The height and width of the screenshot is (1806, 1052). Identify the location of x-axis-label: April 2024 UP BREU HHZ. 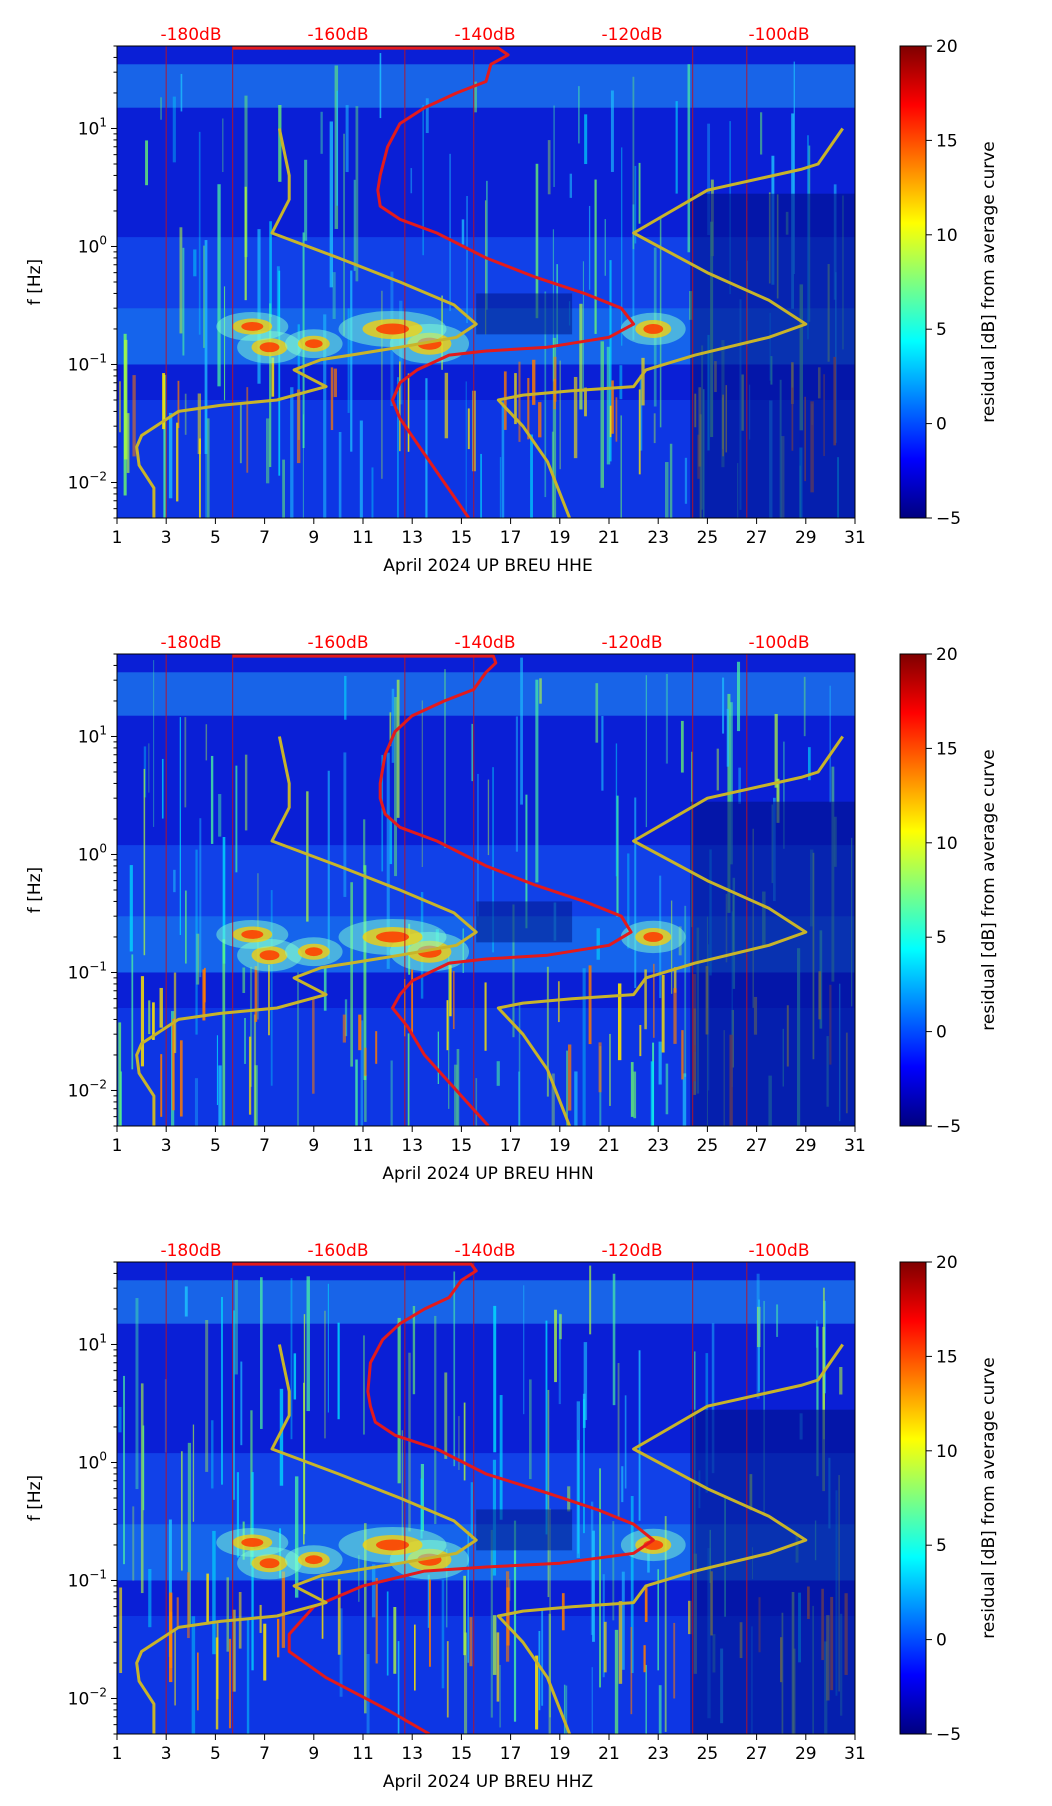
(488, 1782).